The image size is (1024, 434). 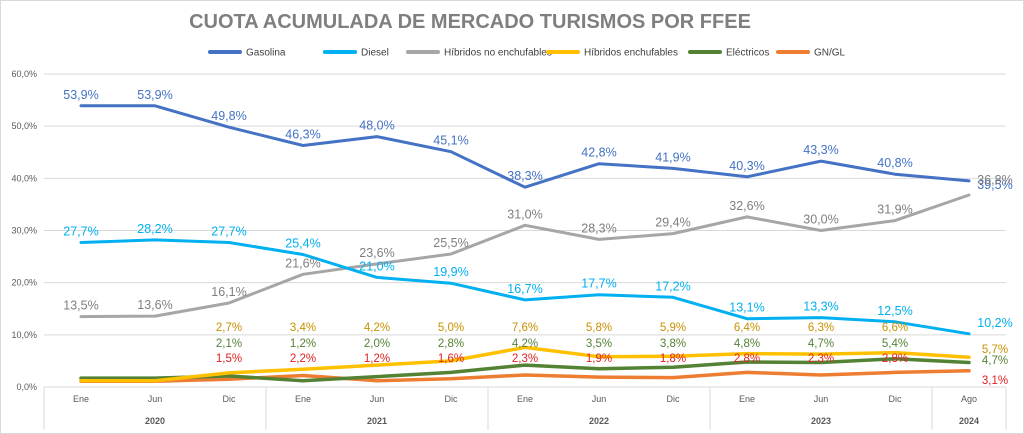 I want to click on data-label: 3,4%, so click(x=303, y=328).